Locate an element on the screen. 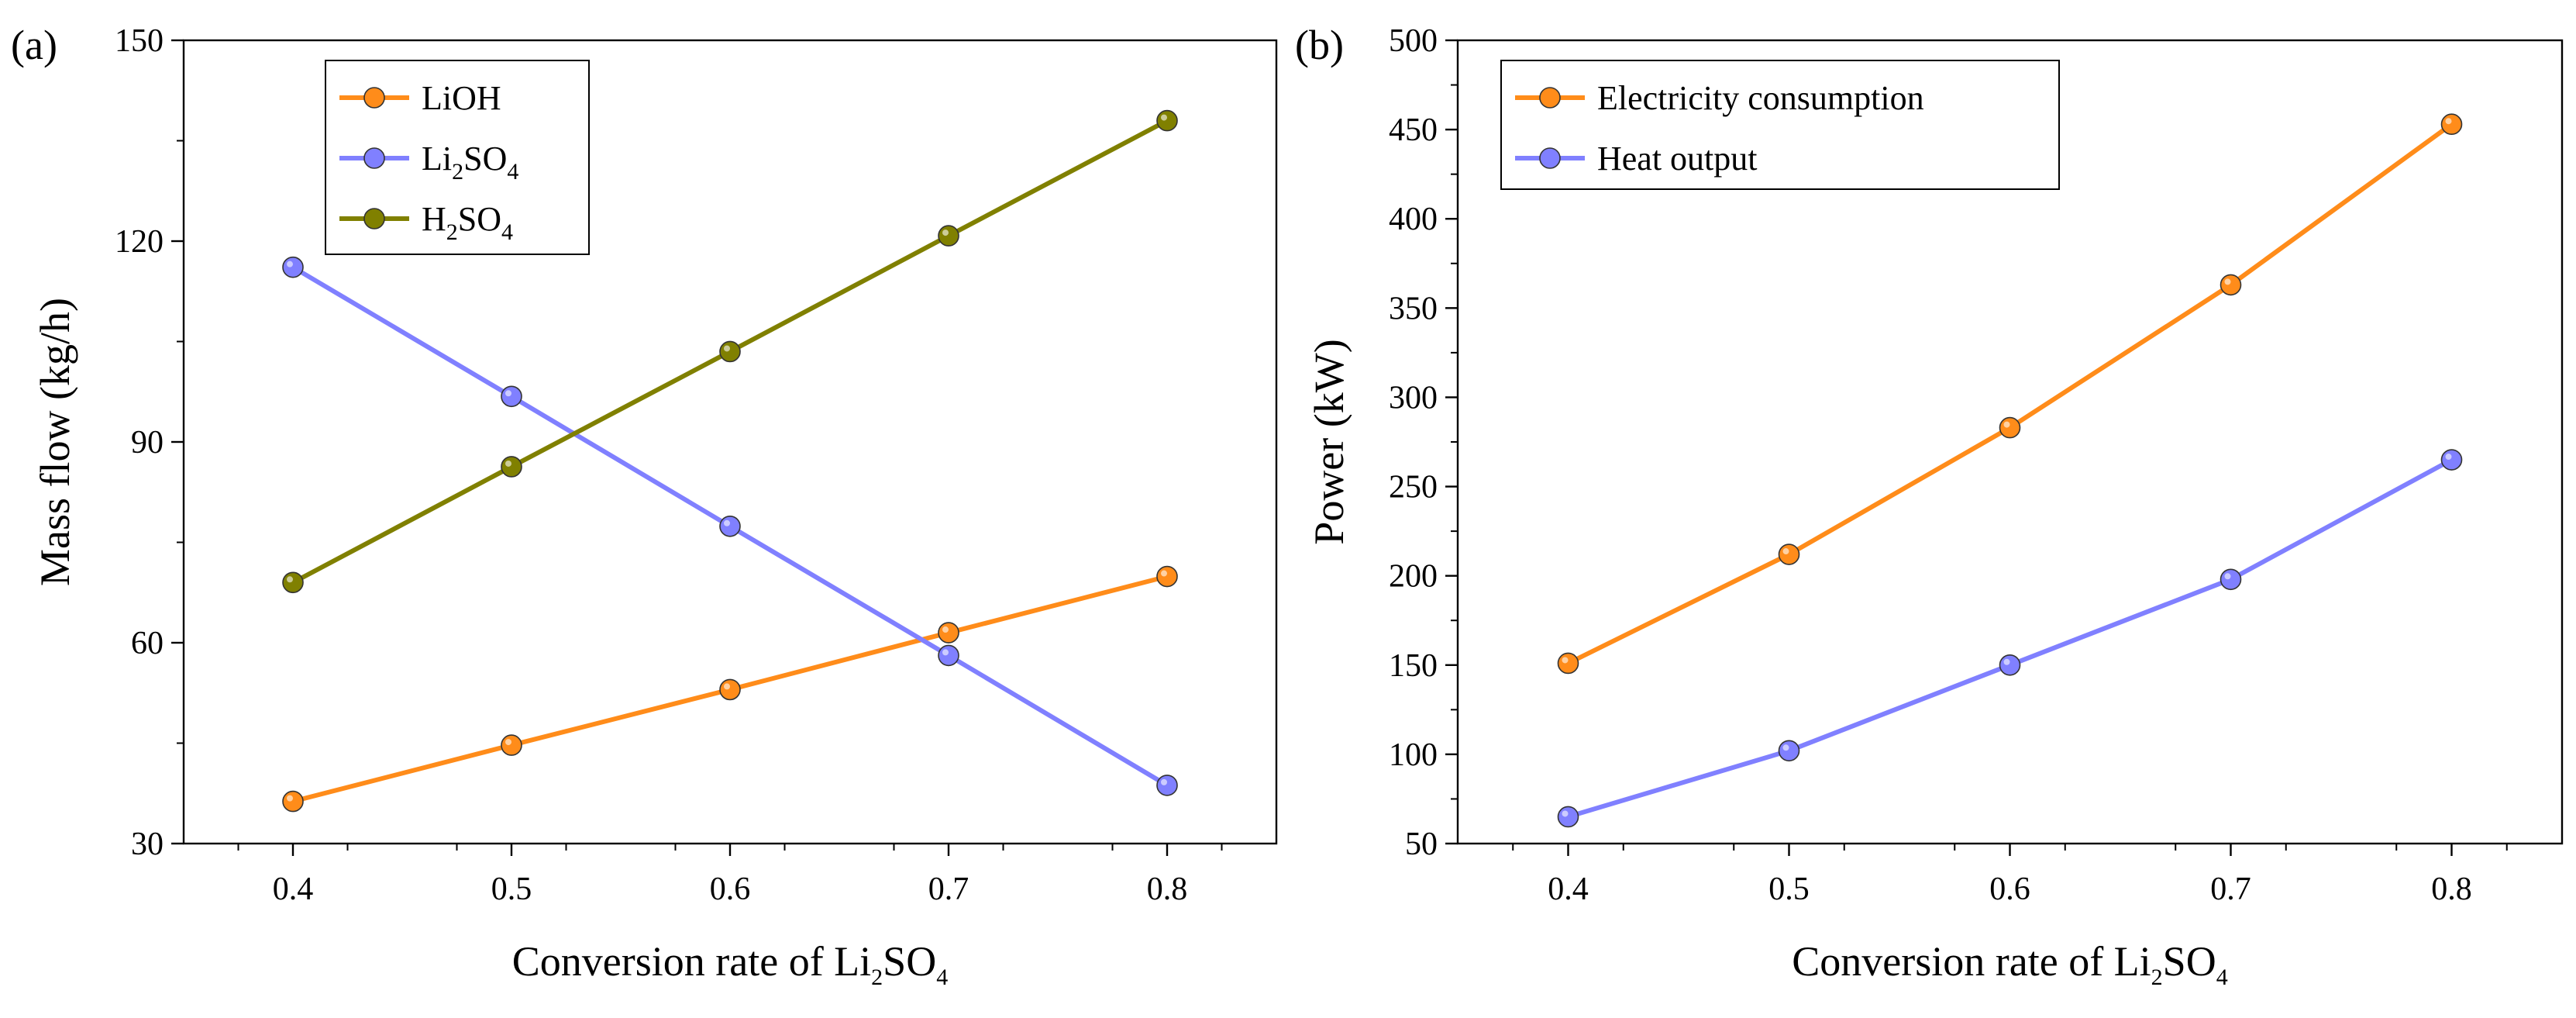  legend: LiOH Li2SO4 H2SO4 is located at coordinates (457, 157).